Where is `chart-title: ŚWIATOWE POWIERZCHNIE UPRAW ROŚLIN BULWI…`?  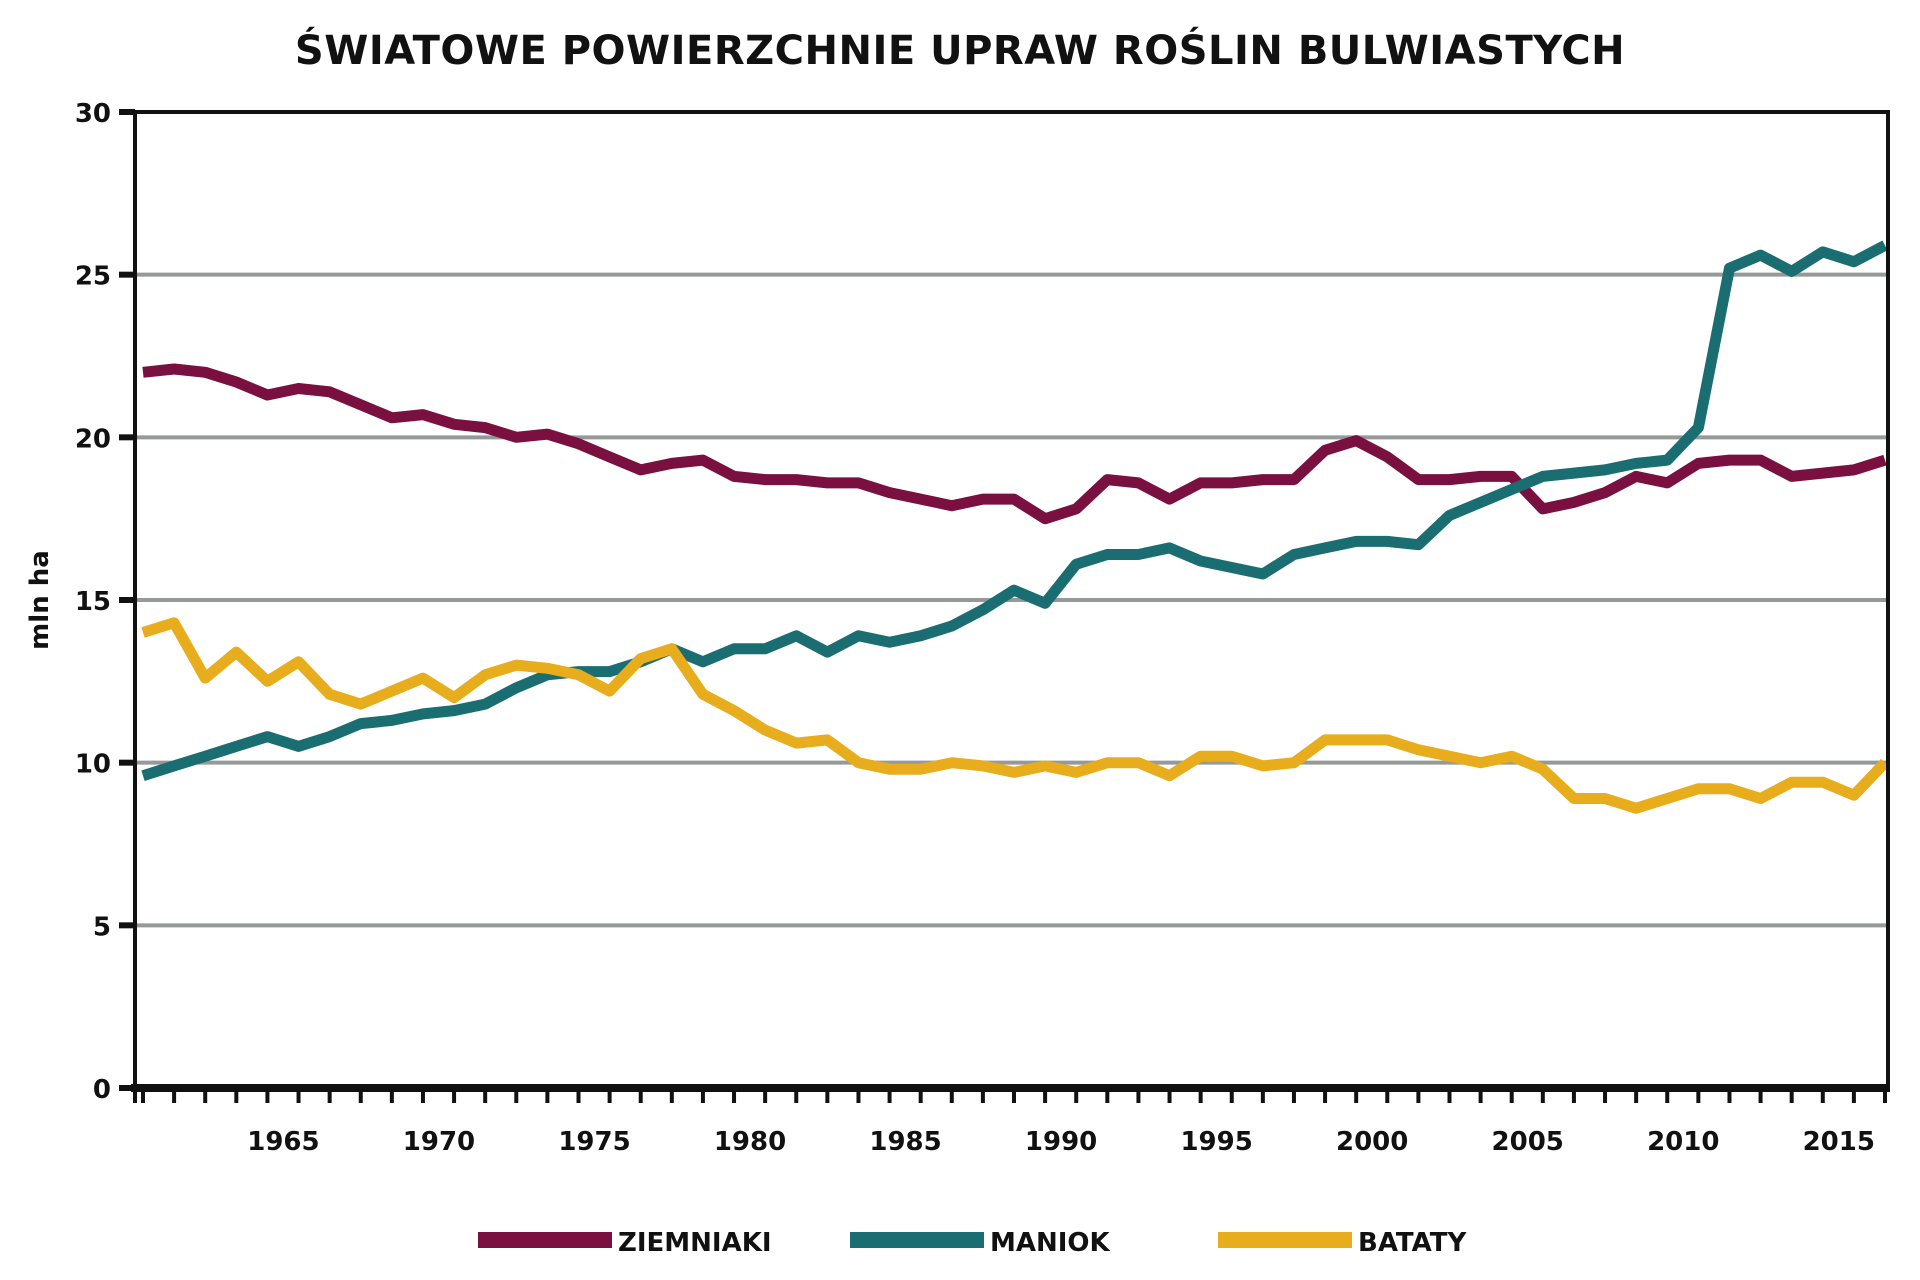 chart-title: ŚWIATOWE POWIERZCHNIE UPRAW ROŚLIN BULWI… is located at coordinates (960, 51).